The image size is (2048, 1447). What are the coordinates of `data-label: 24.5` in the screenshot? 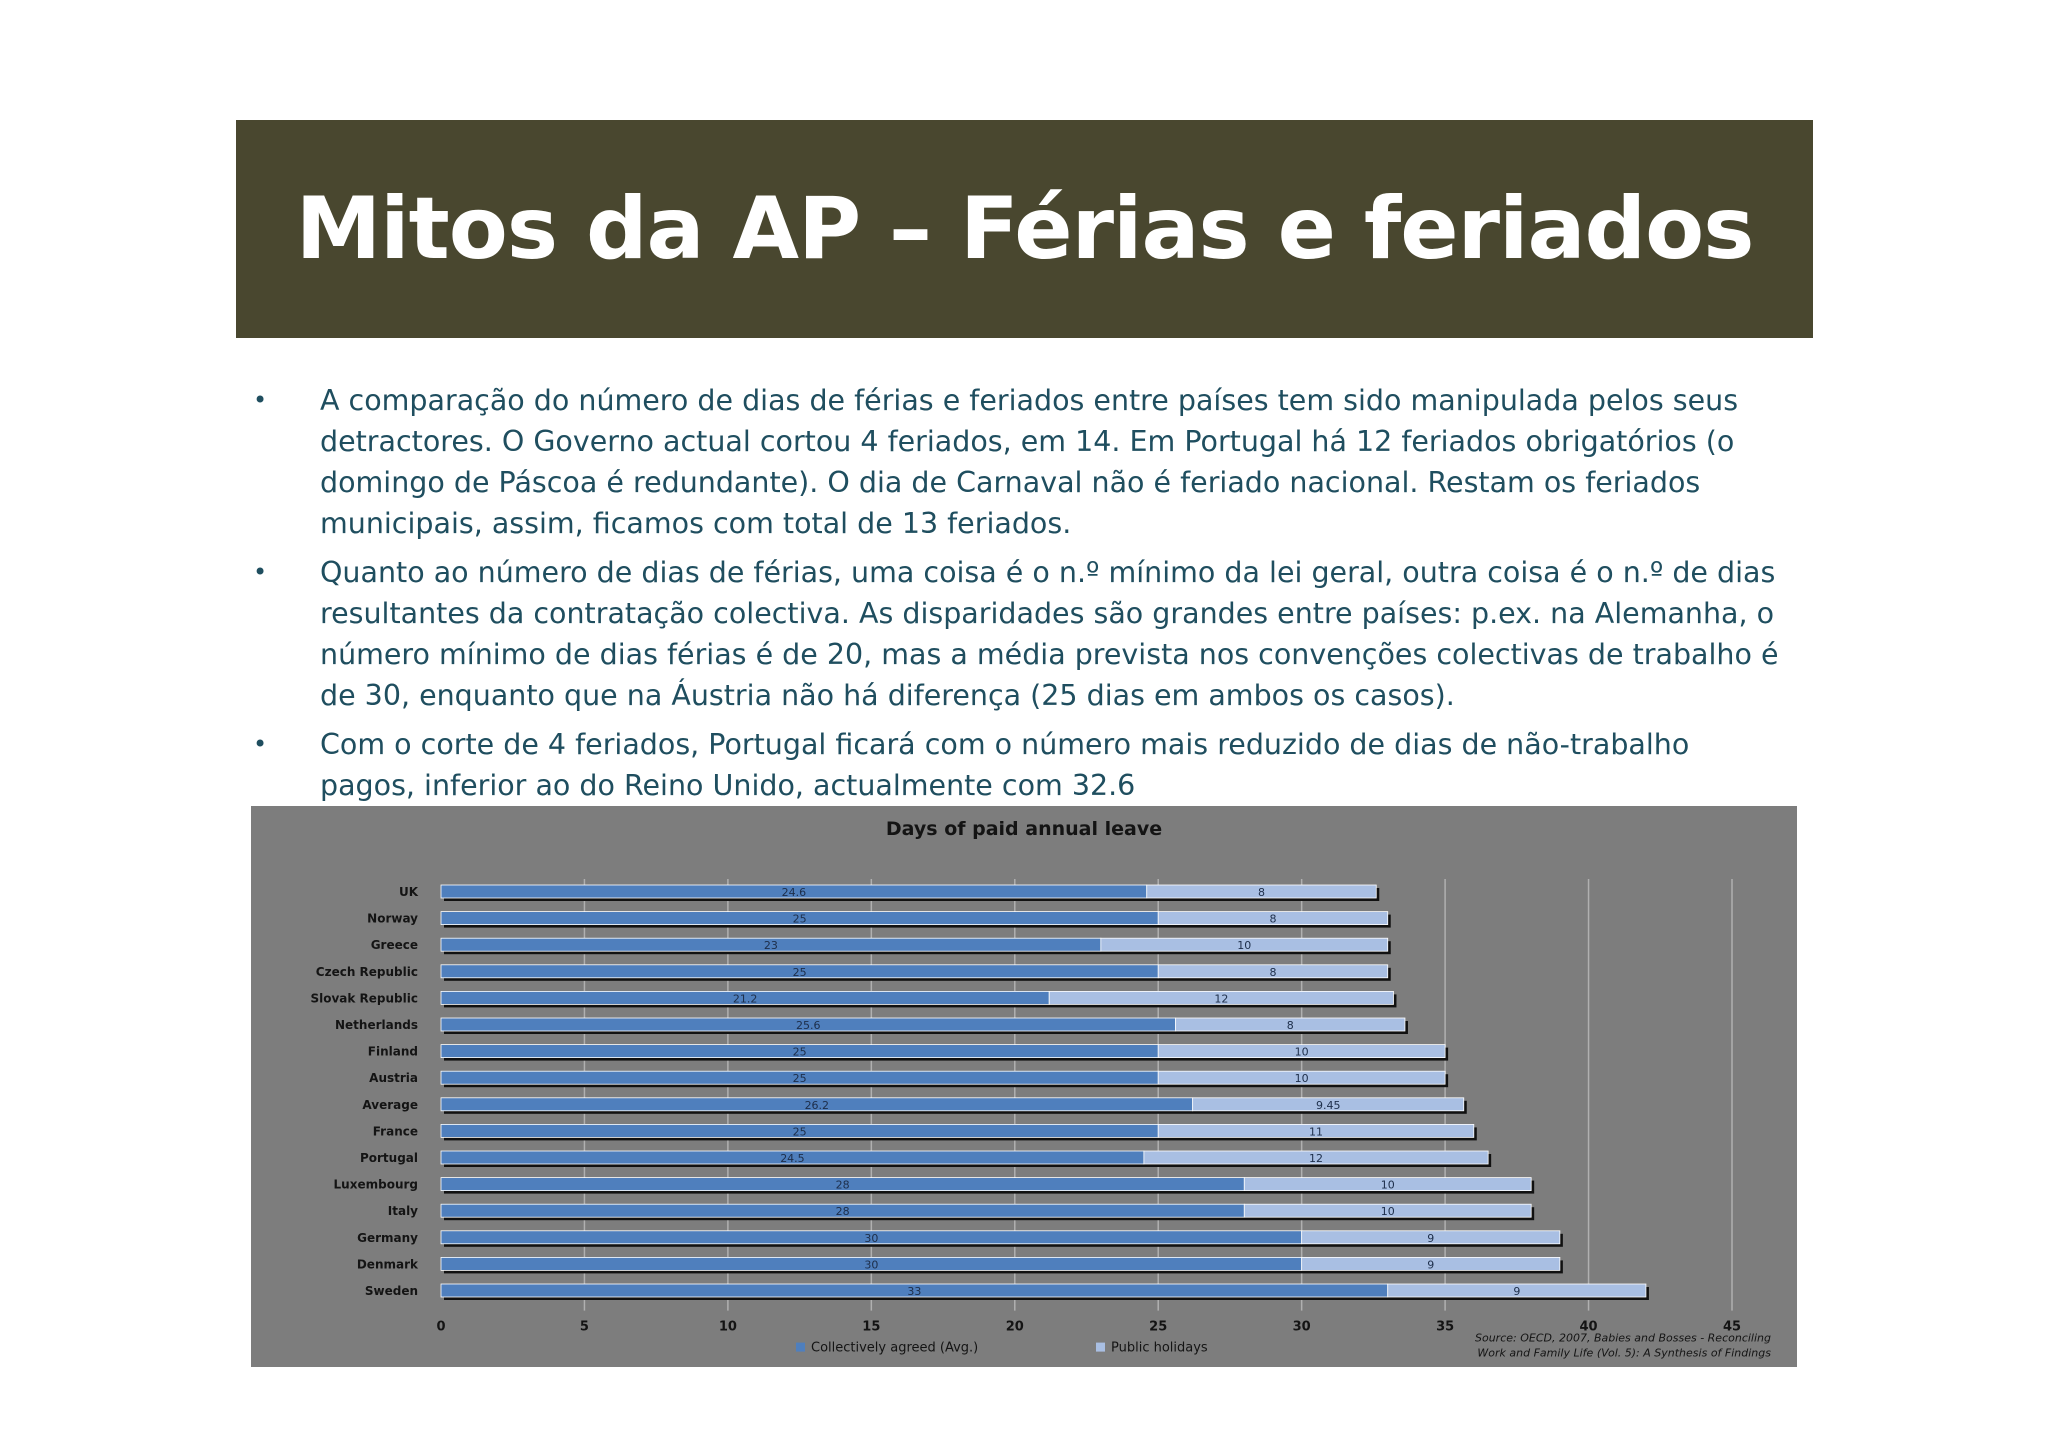 It's located at (792, 1158).